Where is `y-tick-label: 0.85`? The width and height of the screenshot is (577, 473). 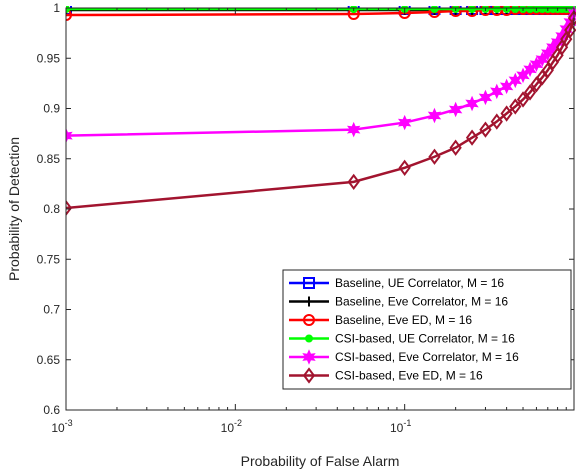 y-tick-label: 0.85 is located at coordinates (49, 159).